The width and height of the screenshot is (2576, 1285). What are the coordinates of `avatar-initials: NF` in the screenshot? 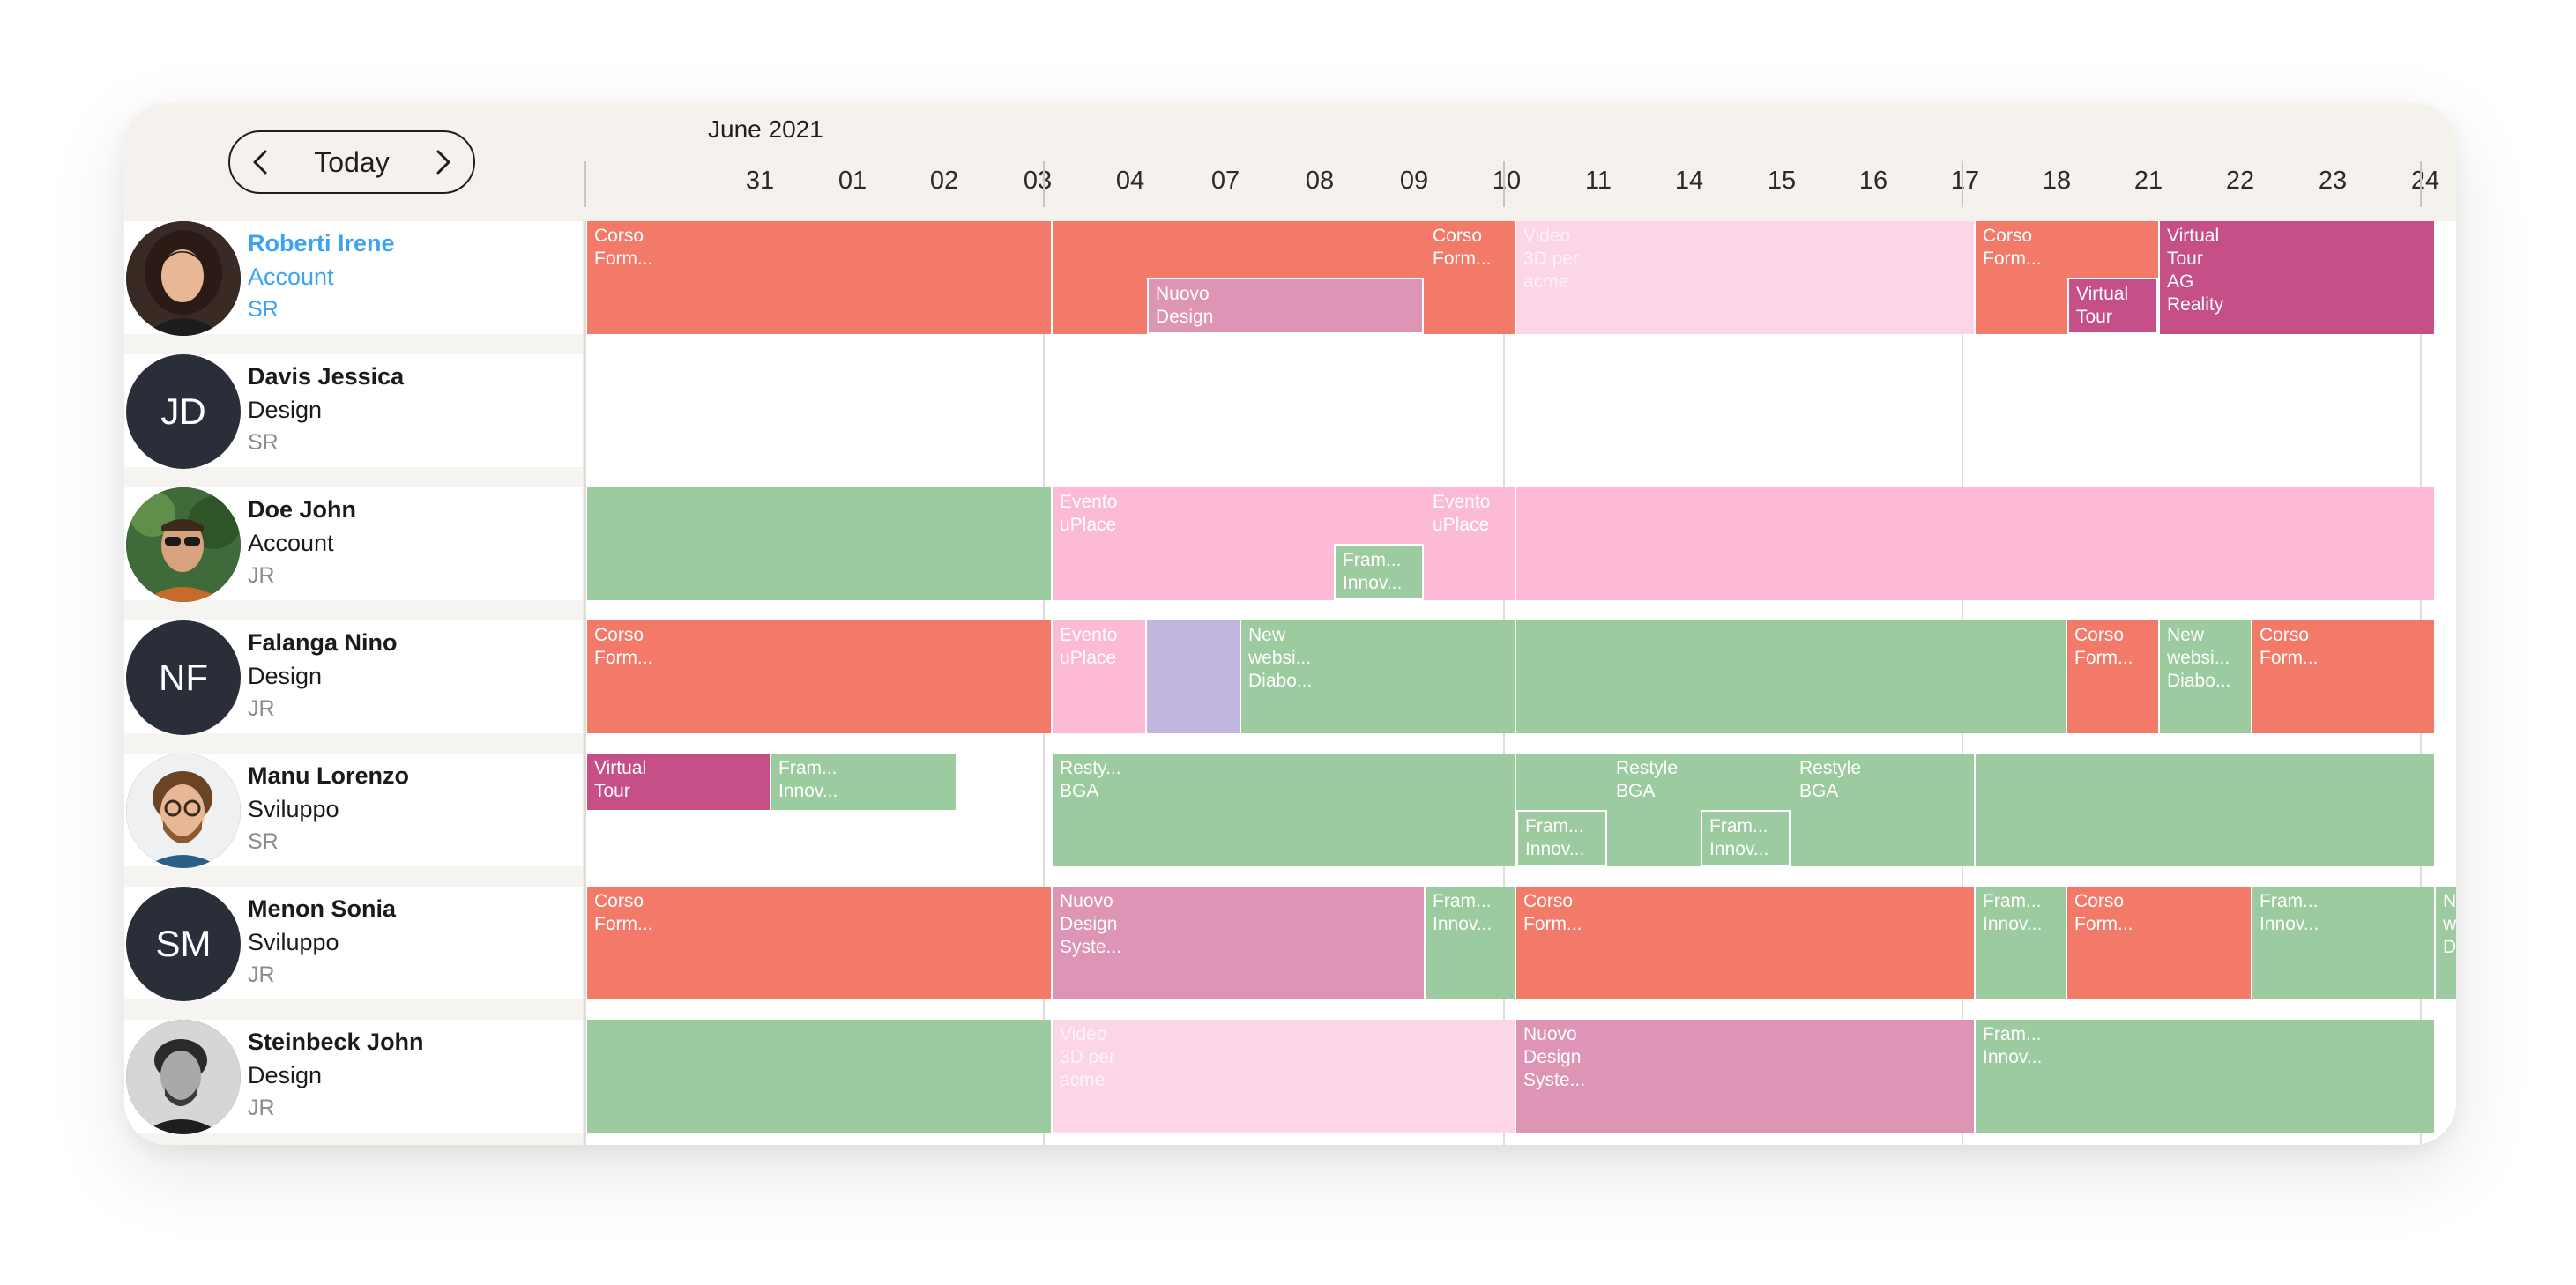 It's located at (183, 677).